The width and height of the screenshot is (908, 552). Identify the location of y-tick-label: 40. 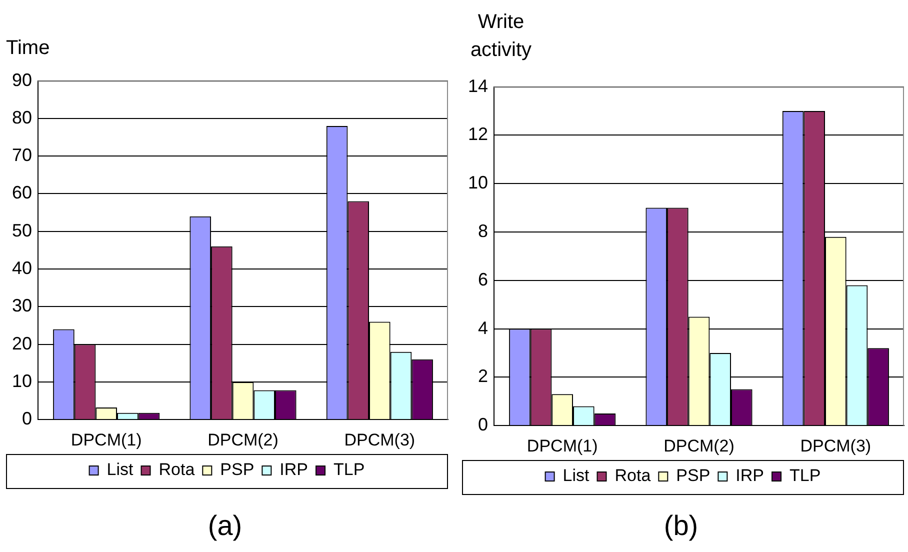
(22, 268).